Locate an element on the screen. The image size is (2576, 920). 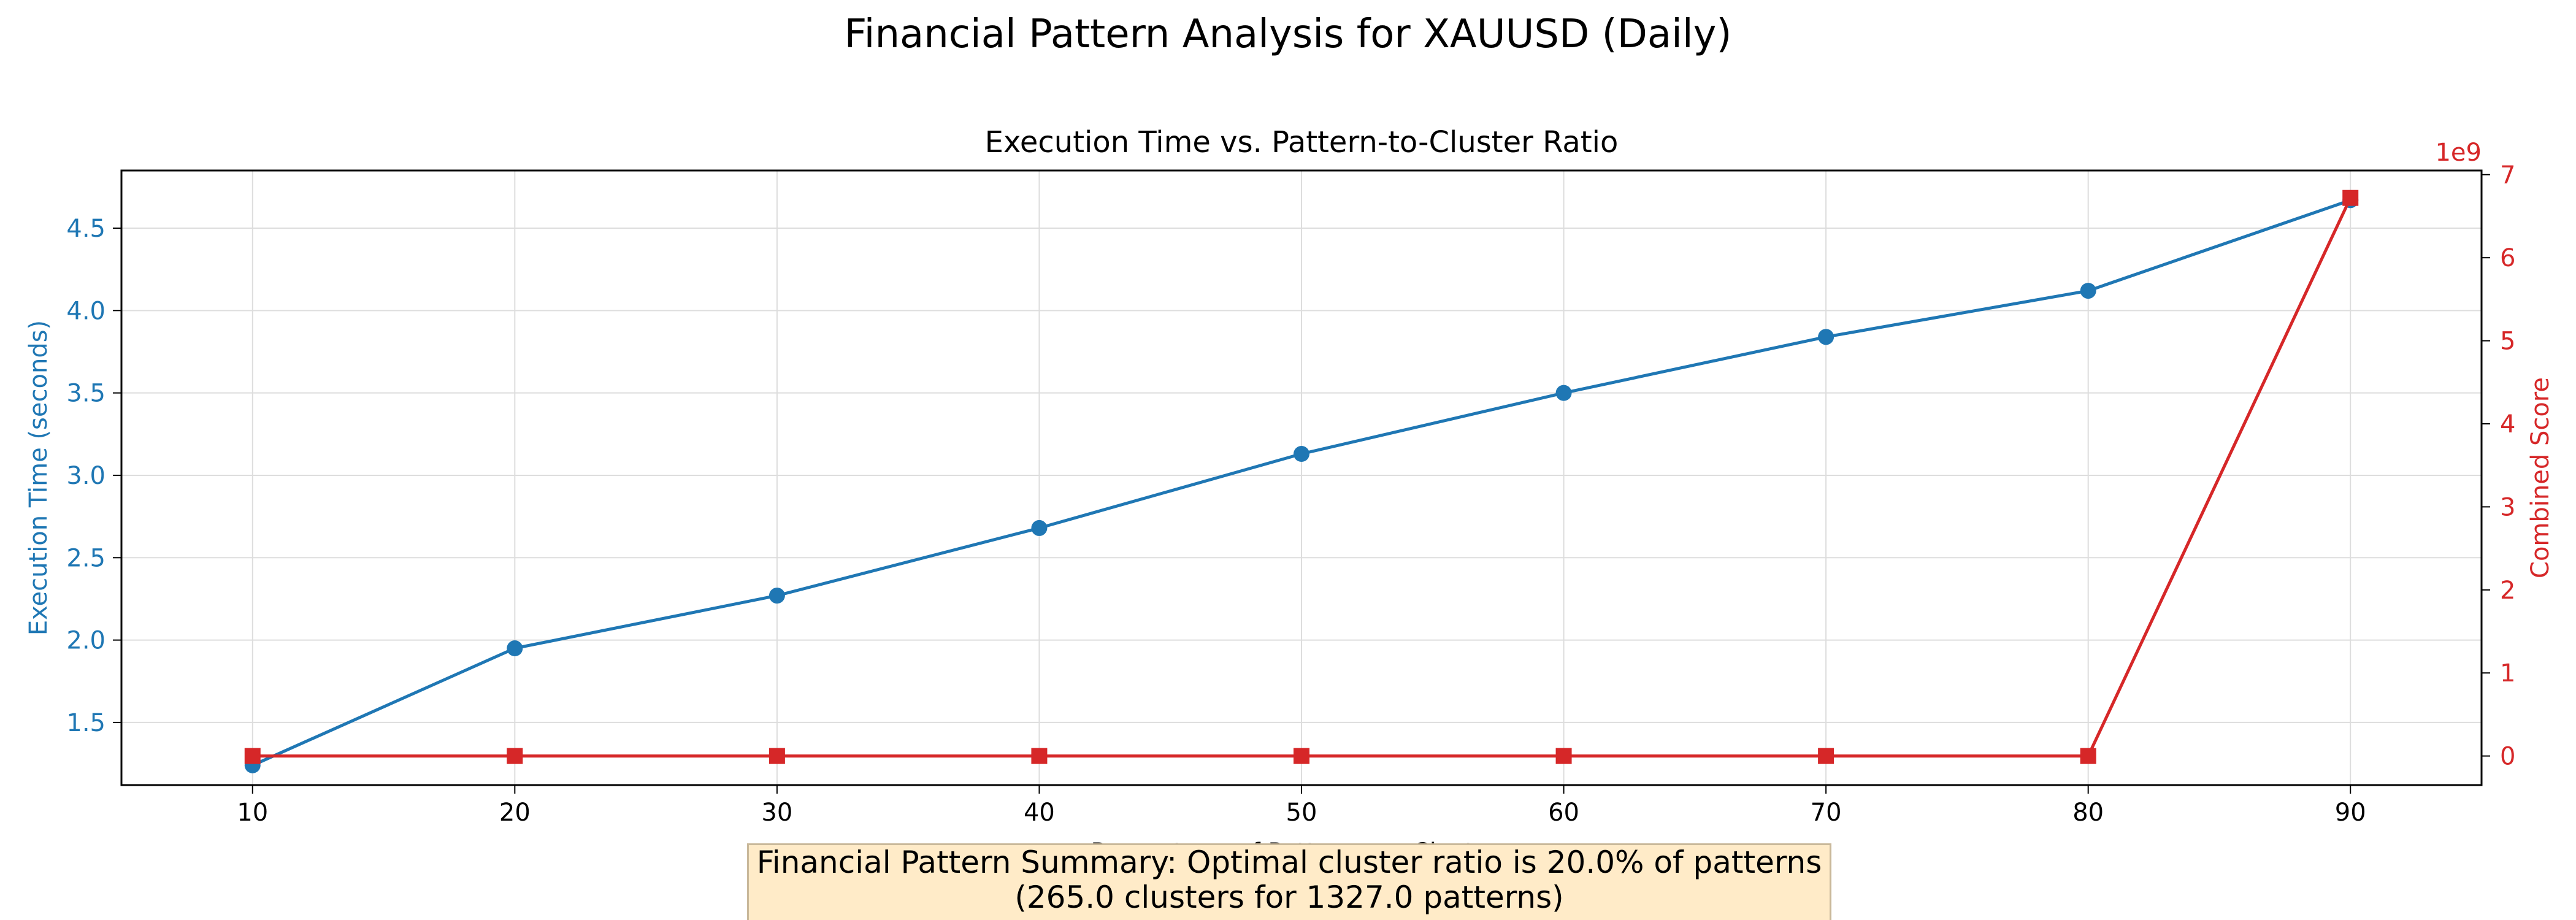
x-tick-label: 70 is located at coordinates (1826, 813).